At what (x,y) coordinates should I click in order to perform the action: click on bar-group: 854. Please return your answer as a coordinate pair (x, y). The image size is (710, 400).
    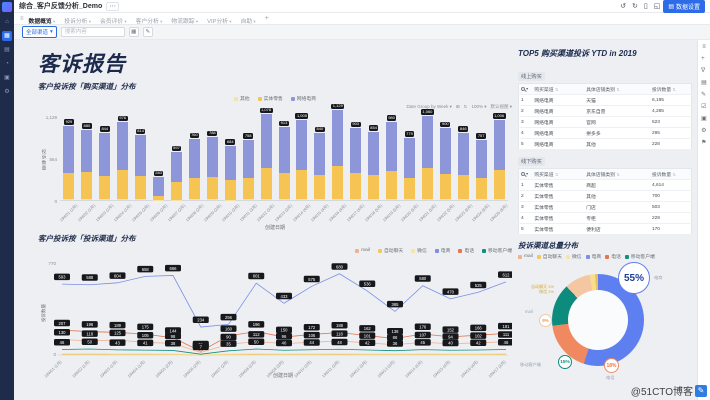
    Looking at the image, I should click on (374, 162).